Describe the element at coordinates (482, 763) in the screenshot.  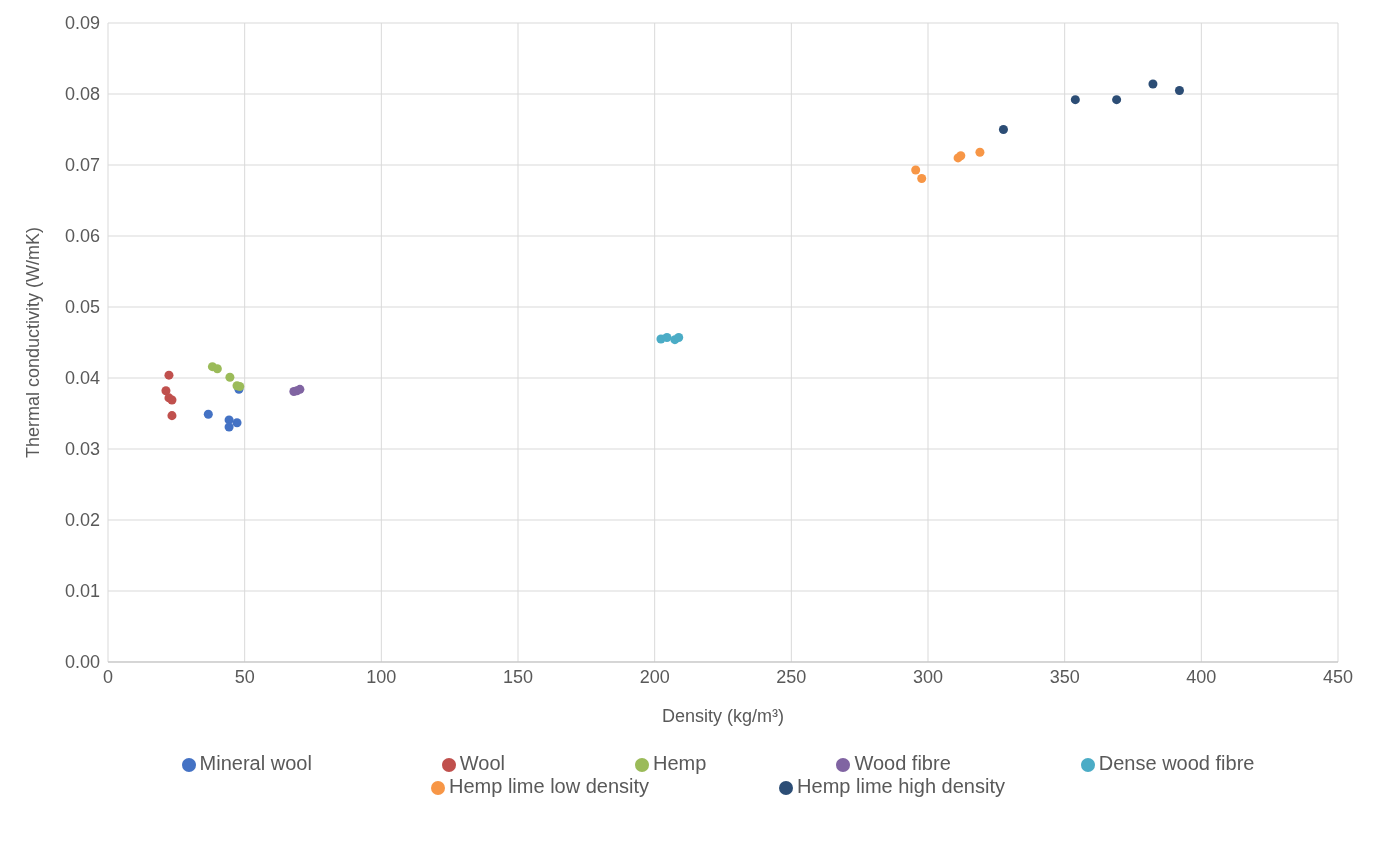
I see `legend-label: Wool` at that location.